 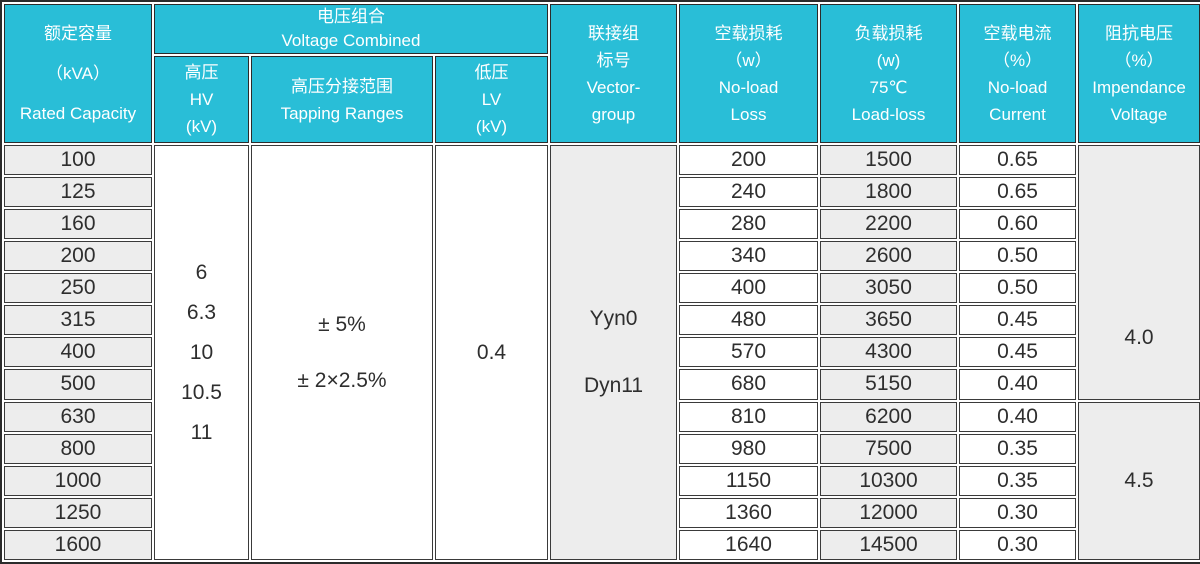 I want to click on capacity-cell: 400, so click(x=78, y=352).